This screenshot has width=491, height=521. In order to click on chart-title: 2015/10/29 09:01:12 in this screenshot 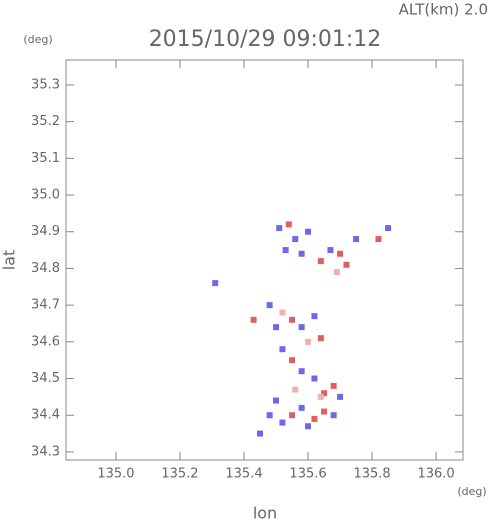, I will do `click(265, 39)`.